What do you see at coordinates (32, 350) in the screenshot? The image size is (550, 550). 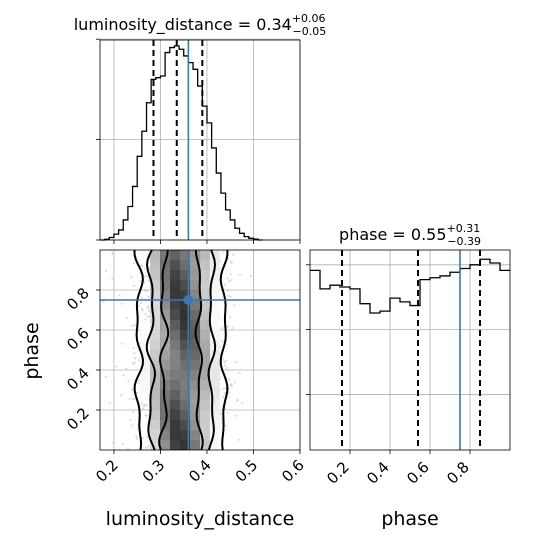 I see `y-axis-label-phase: phase` at bounding box center [32, 350].